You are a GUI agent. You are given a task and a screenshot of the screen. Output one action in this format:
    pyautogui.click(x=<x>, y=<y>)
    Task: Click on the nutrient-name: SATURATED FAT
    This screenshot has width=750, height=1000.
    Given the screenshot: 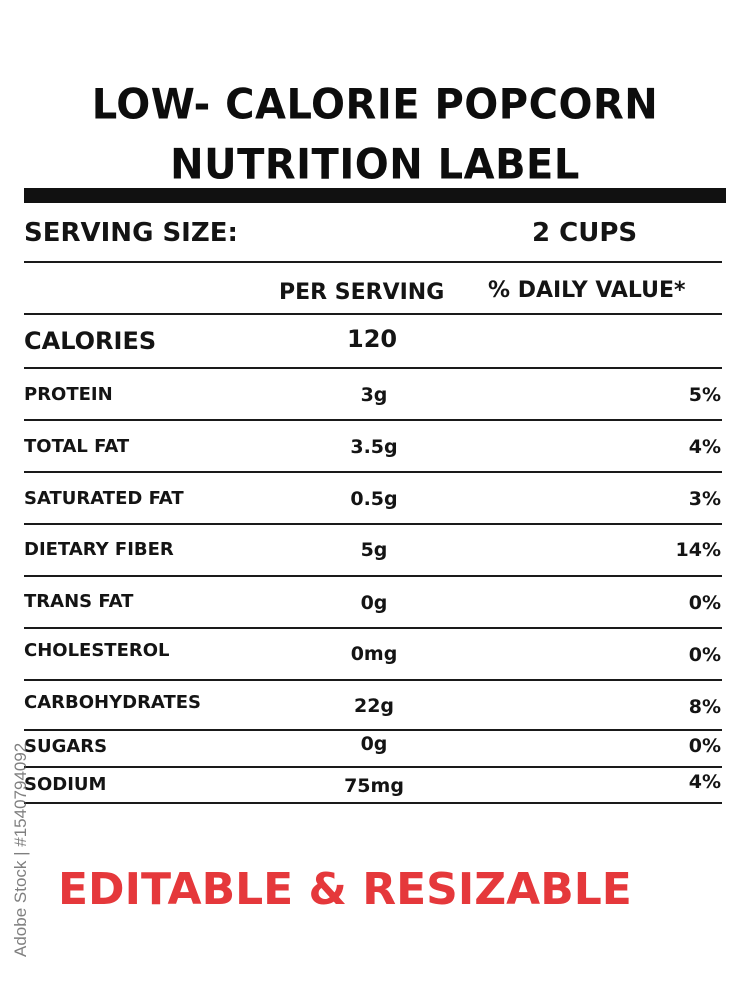 What is the action you would take?
    pyautogui.click(x=104, y=498)
    